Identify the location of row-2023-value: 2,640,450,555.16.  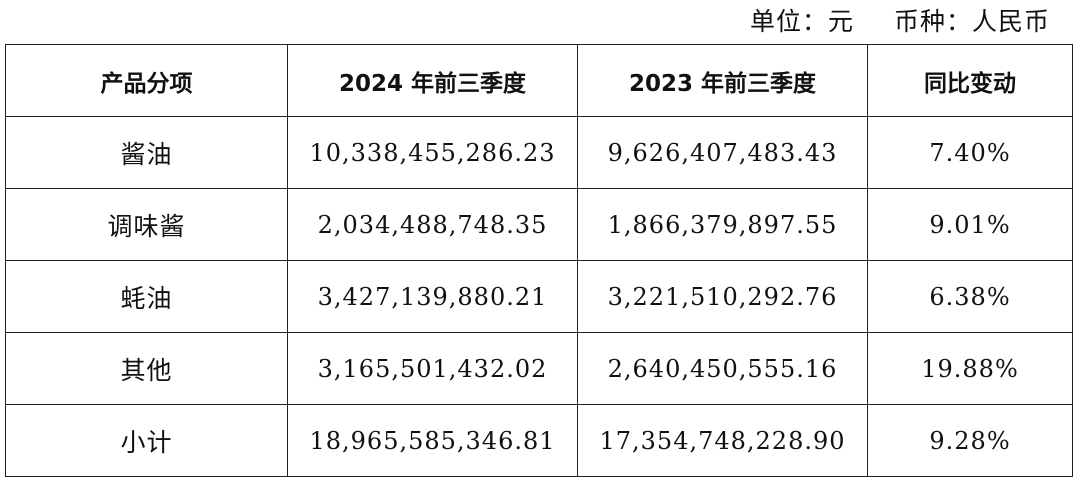
(722, 368).